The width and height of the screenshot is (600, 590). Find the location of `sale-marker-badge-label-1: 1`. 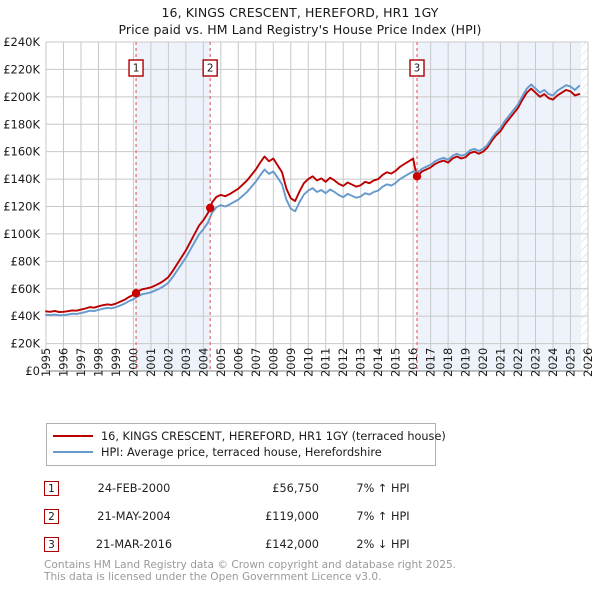

sale-marker-badge-label-1: 1 is located at coordinates (136, 69).